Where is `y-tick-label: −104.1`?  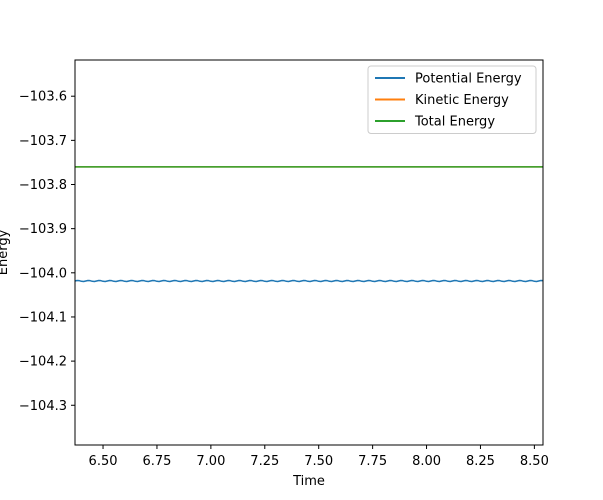 y-tick-label: −104.1 is located at coordinates (43, 317).